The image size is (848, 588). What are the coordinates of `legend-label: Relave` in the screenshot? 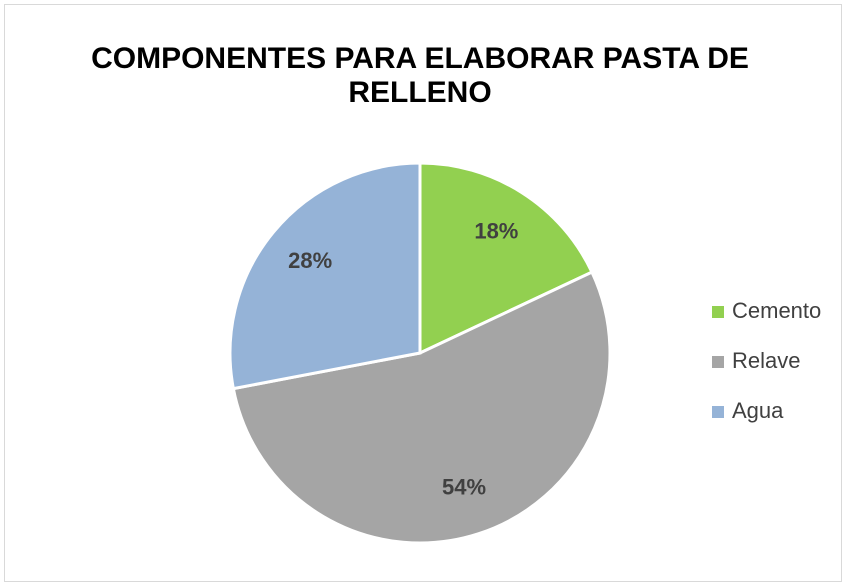 It's located at (766, 360).